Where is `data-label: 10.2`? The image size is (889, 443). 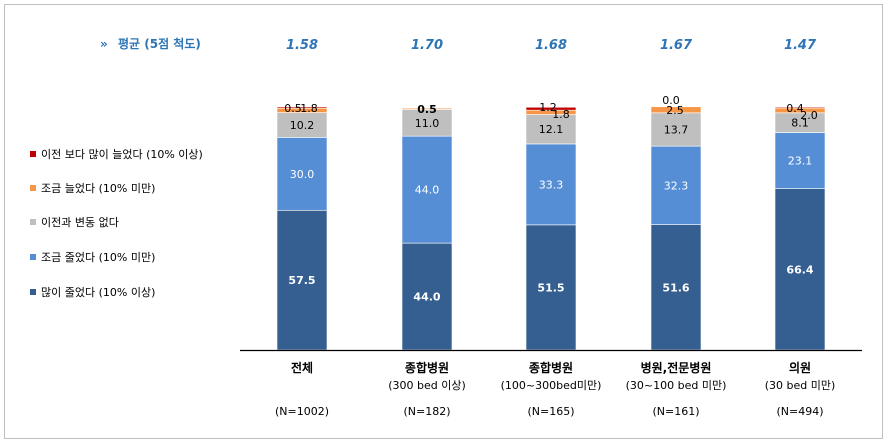 data-label: 10.2 is located at coordinates (302, 125).